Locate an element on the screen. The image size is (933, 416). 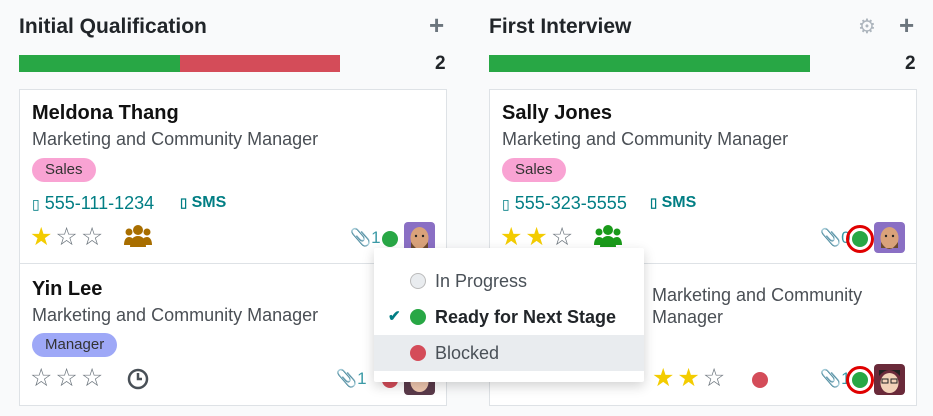
priority-stars: ☆☆☆ is located at coordinates (68, 378).